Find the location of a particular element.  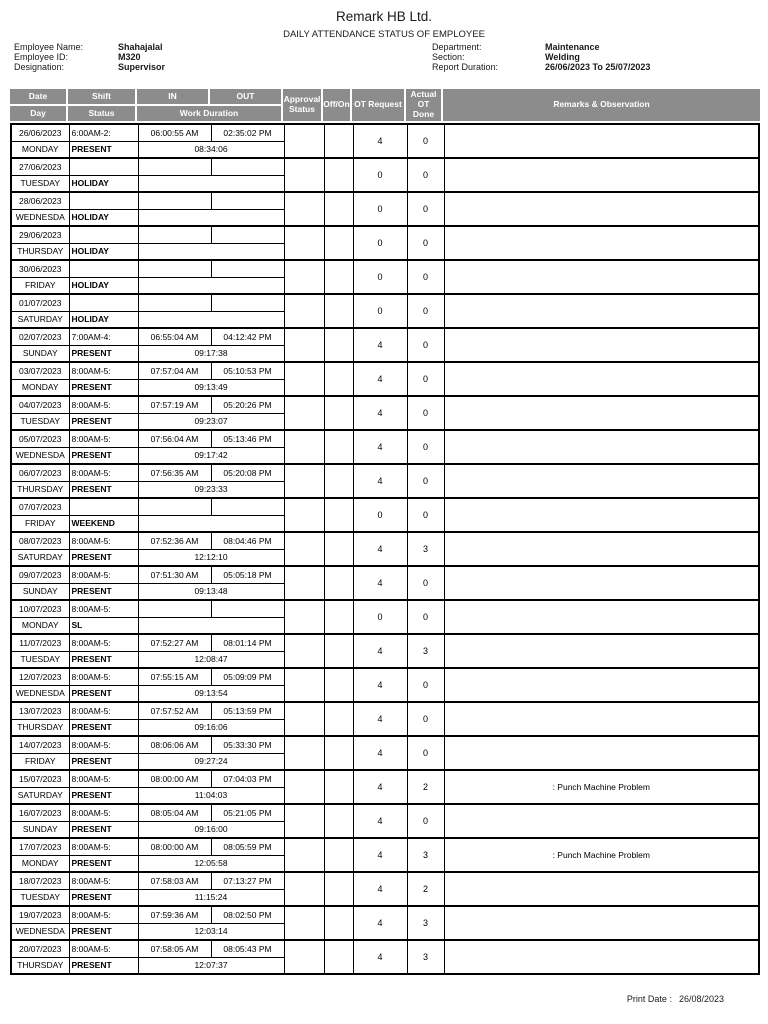

work-duration-cell: 09:13:48 is located at coordinates (211, 591).